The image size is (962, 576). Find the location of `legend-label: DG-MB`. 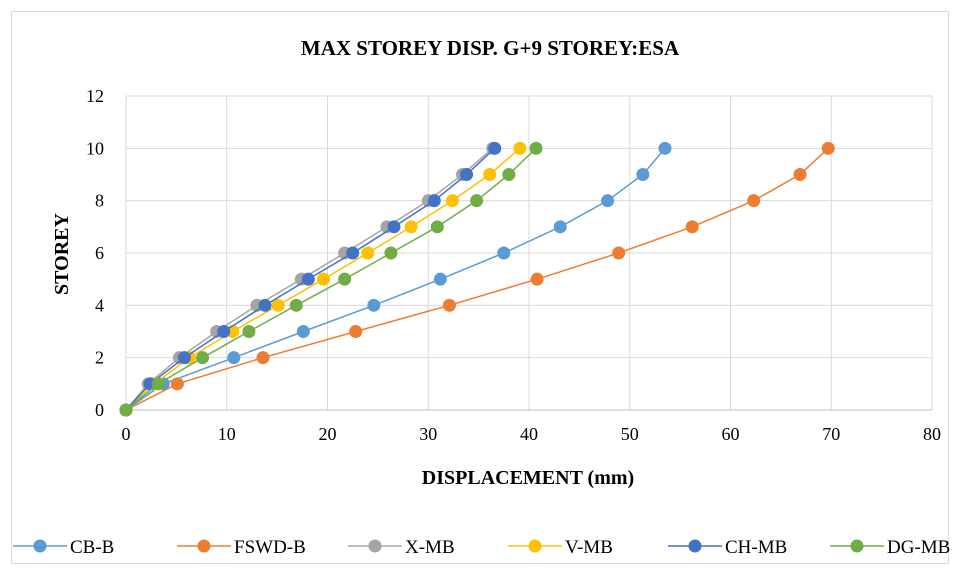

legend-label: DG-MB is located at coordinates (918, 547).